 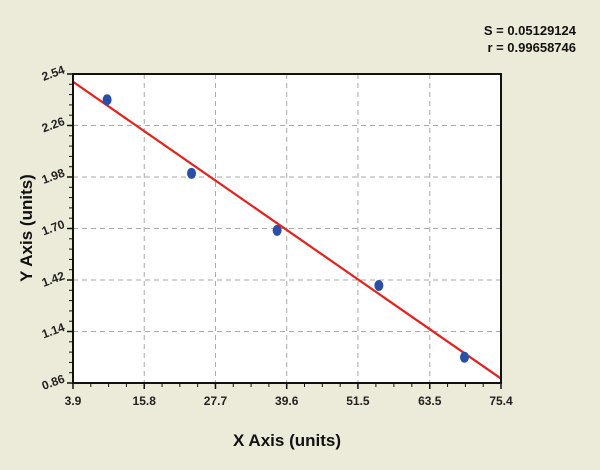 What do you see at coordinates (53, 330) in the screenshot?
I see `y-tick-label: 1.14` at bounding box center [53, 330].